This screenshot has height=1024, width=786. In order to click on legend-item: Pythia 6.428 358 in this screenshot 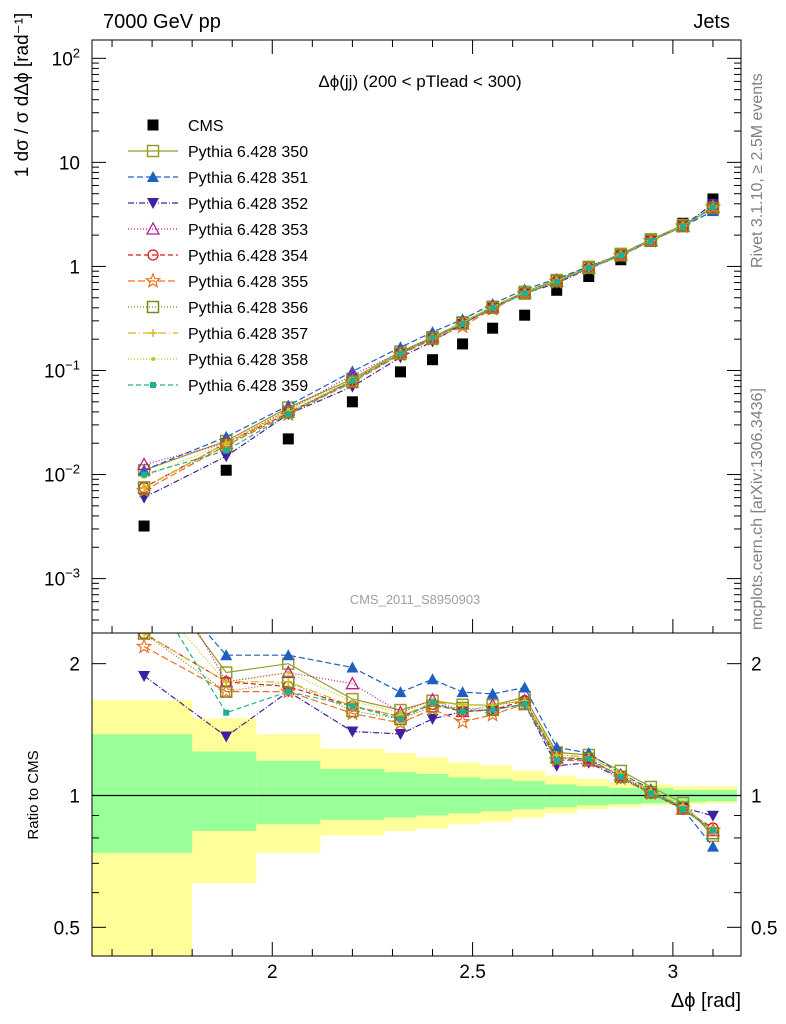, I will do `click(218, 360)`.